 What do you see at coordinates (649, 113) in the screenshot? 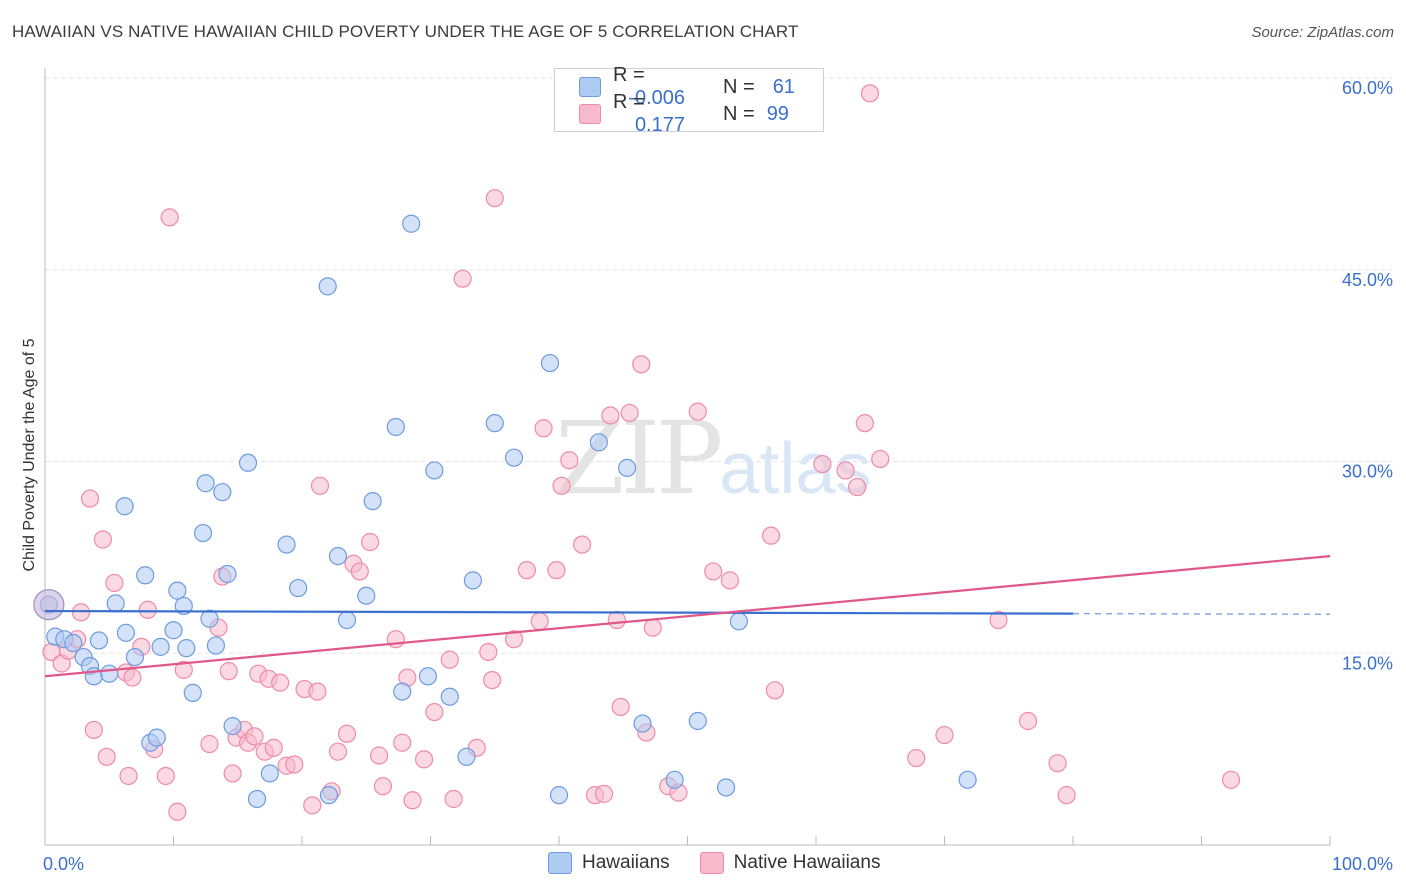
I see `legend-r-label: R = 0.177` at bounding box center [649, 113].